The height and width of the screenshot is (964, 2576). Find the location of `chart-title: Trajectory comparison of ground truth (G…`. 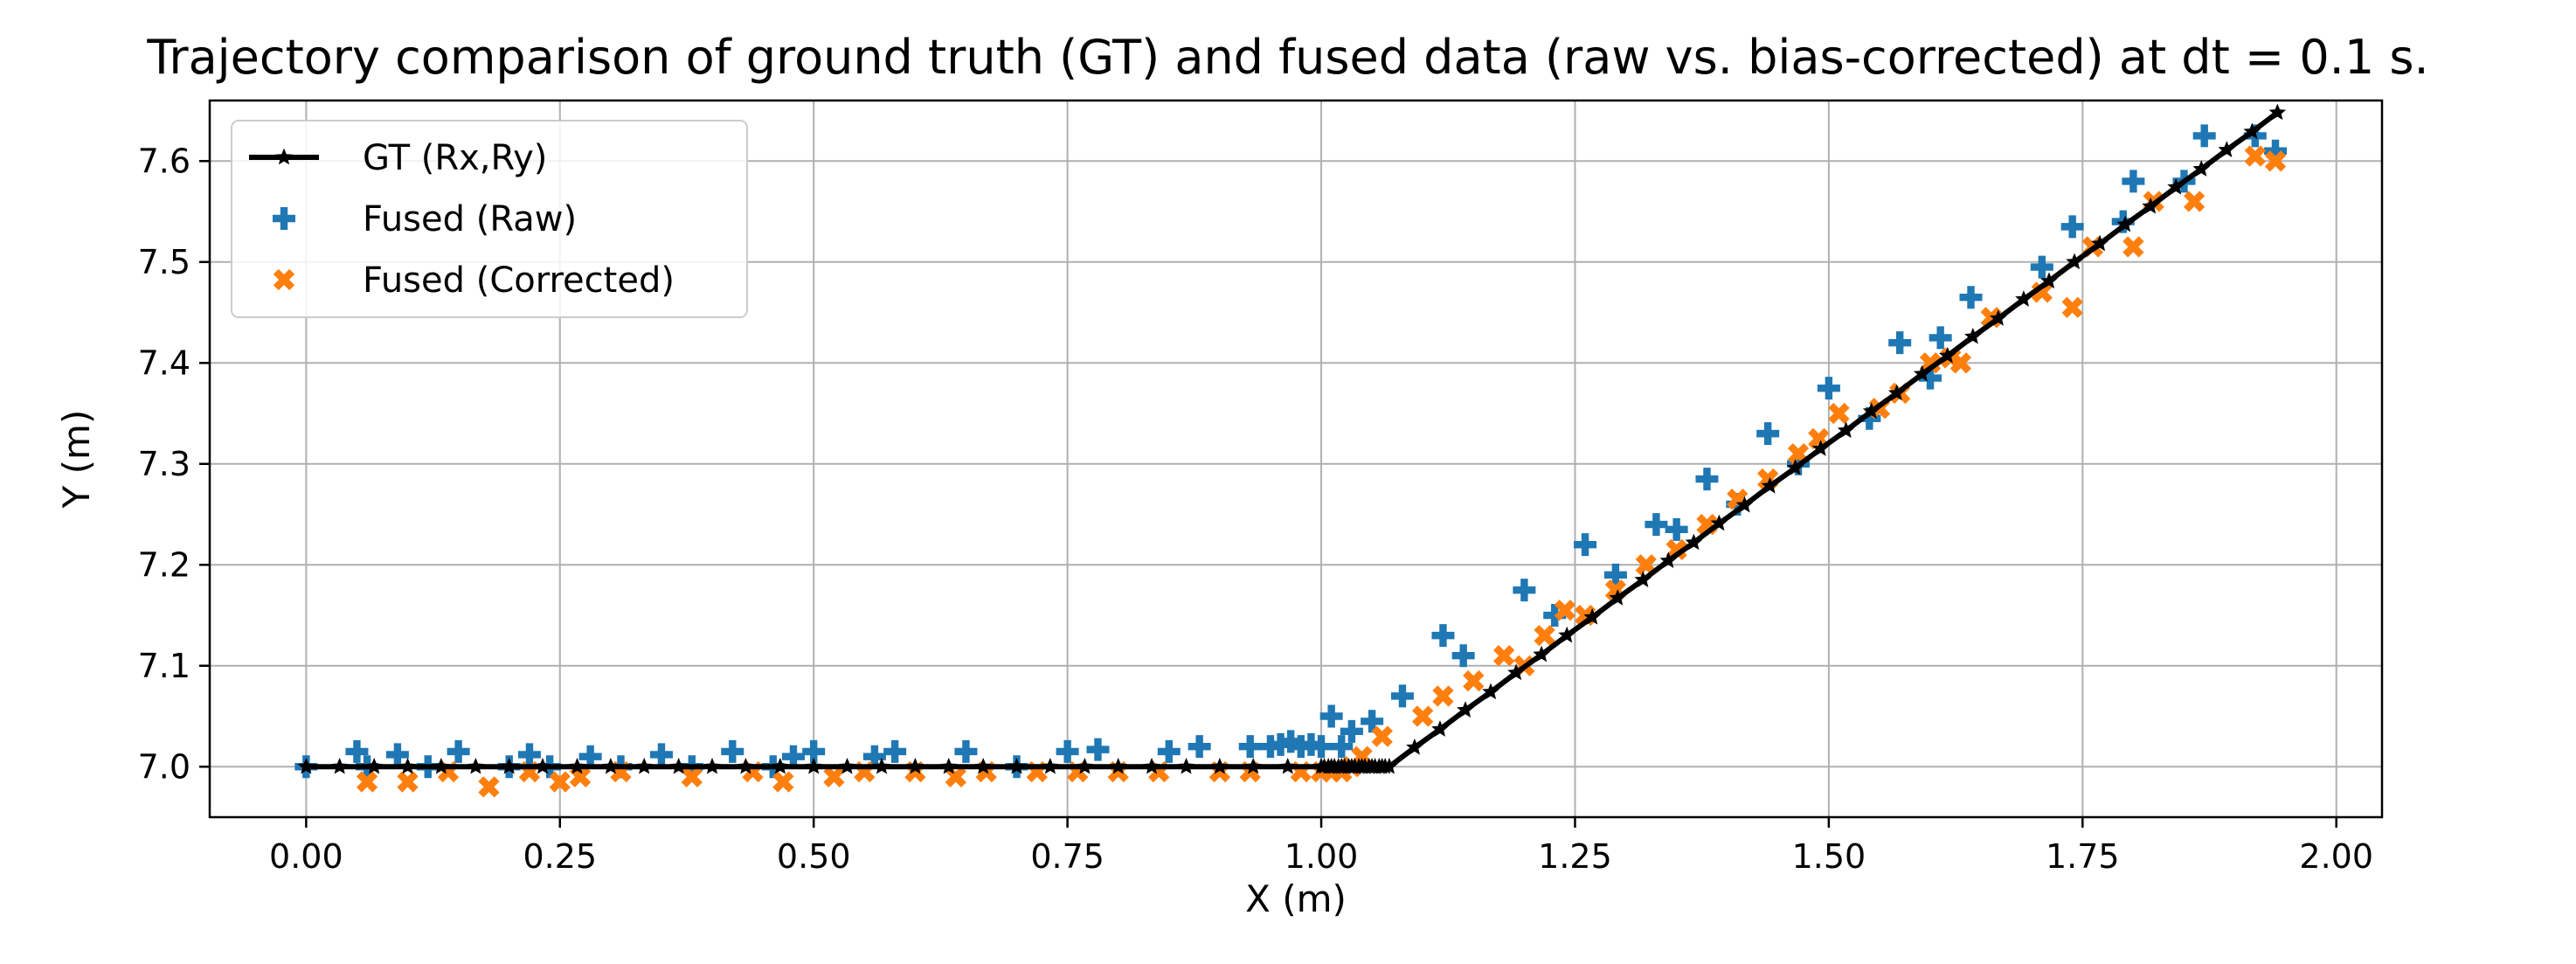

chart-title: Trajectory comparison of ground truth (G… is located at coordinates (1287, 57).